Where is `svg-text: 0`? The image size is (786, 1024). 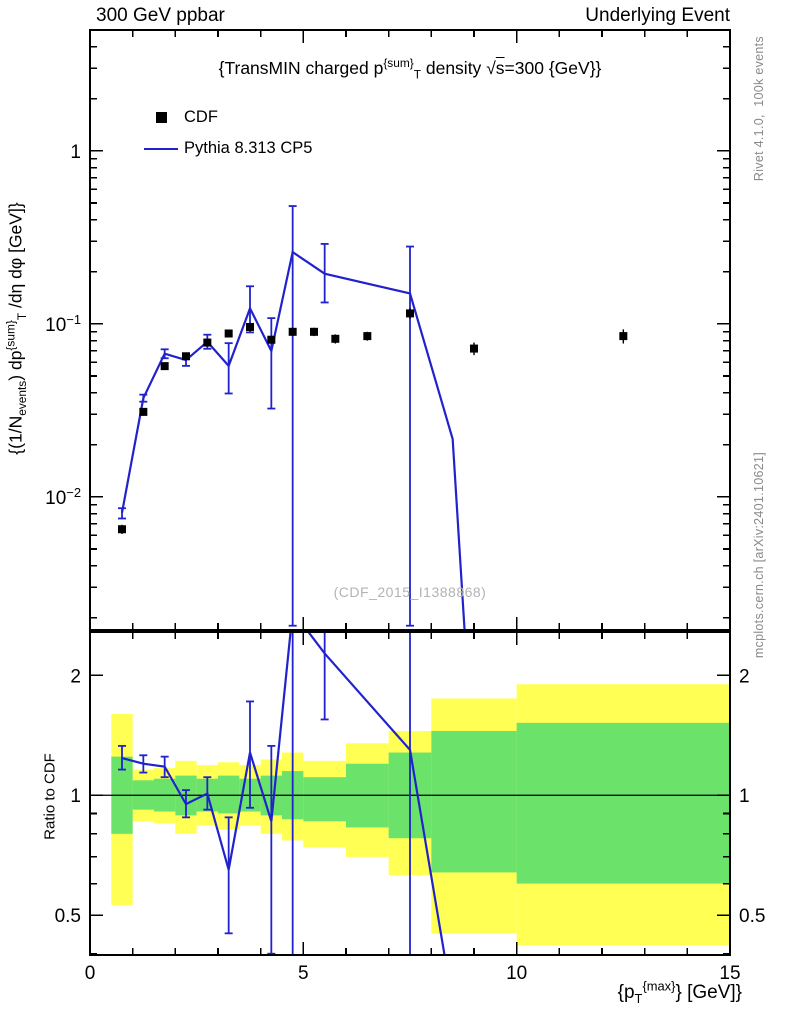 svg-text: 0 is located at coordinates (90, 973).